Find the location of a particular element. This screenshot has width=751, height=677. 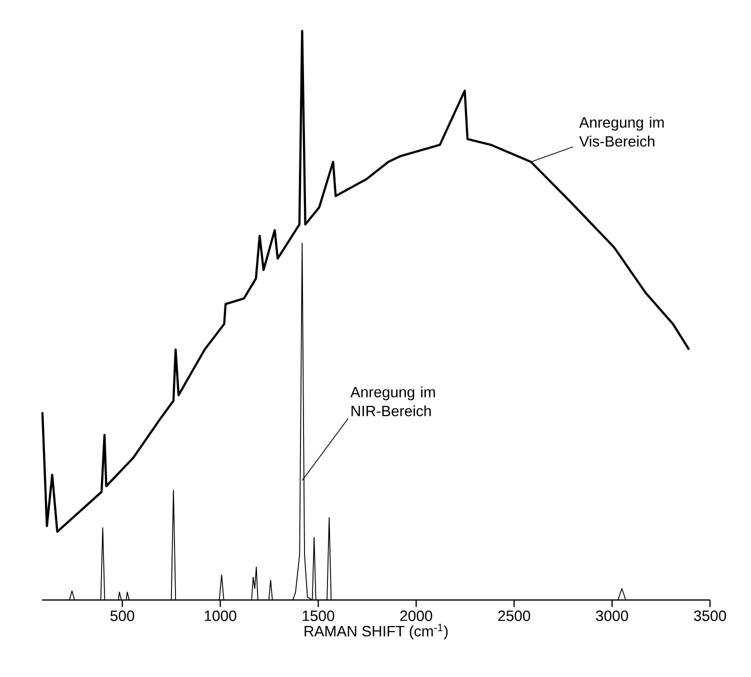

x-tick-label: 500 is located at coordinates (122, 616).